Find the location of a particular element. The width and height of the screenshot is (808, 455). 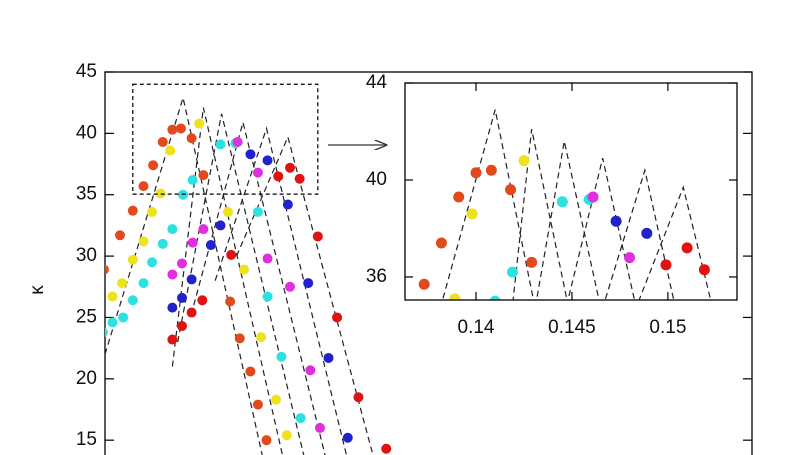

y-tick-label: 36 is located at coordinates (376, 276).